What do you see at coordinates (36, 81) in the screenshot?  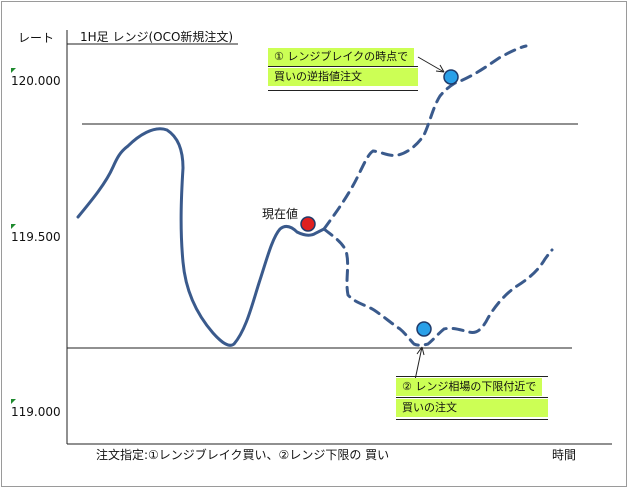 I see `y-tick-120000: 120.000` at bounding box center [36, 81].